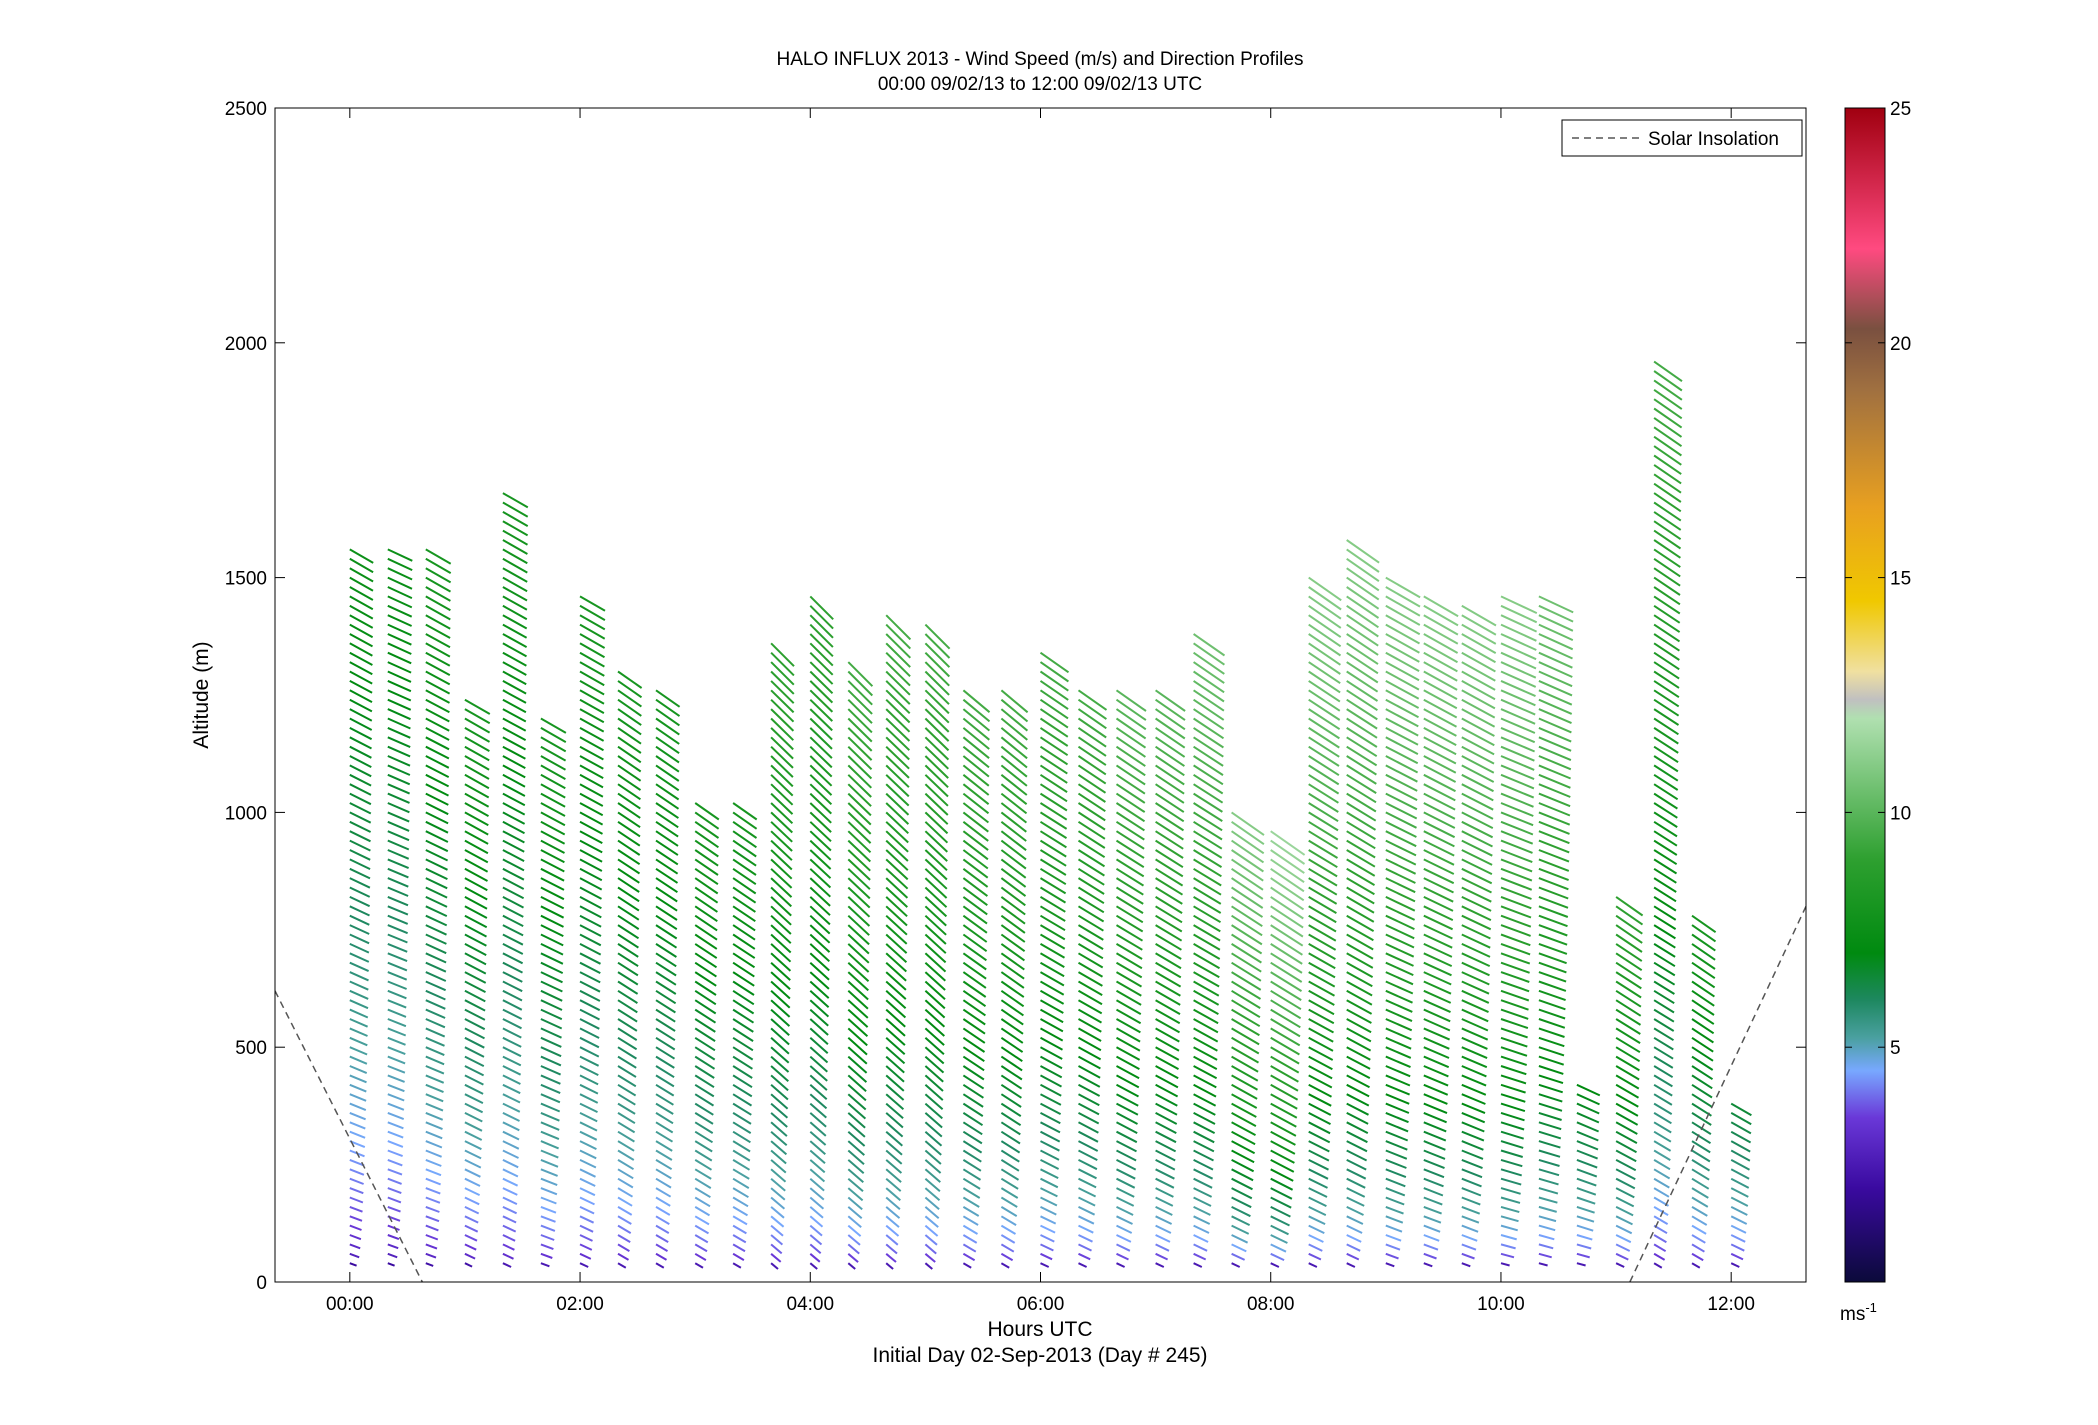 The image size is (2098, 1425). I want to click on solar-insolation-left-line, so click(349, 1136).